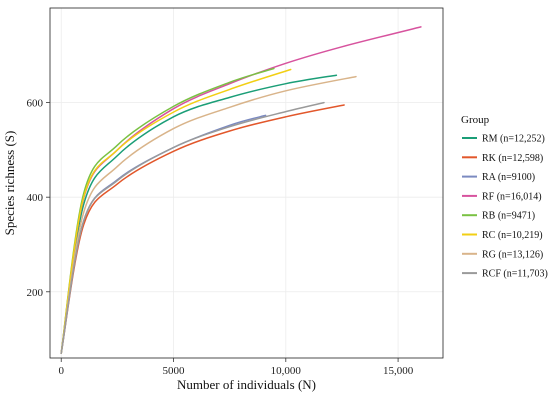 The height and width of the screenshot is (400, 550). I want to click on legend-label-rf: RF (n=16,014), so click(512, 196).